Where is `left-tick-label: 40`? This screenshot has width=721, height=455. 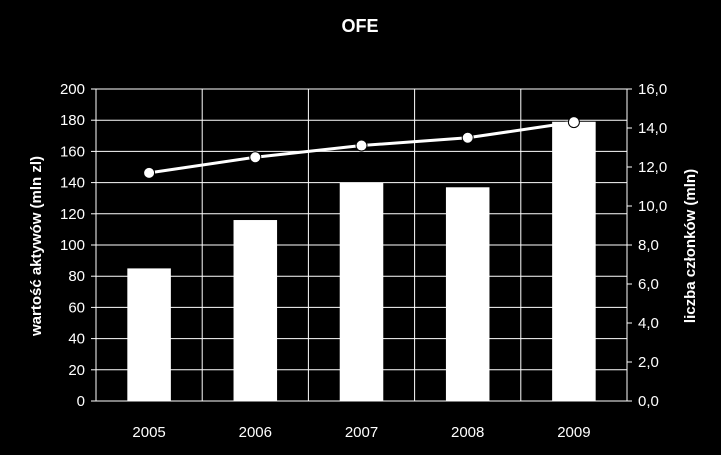 left-tick-label: 40 is located at coordinates (76, 339).